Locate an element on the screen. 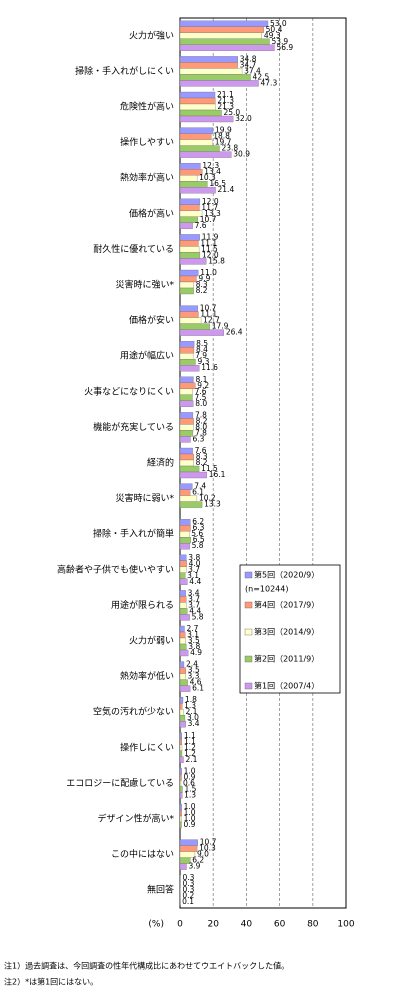 Image resolution: width=401 pixels, height=990 pixels. value-label: 5.8 is located at coordinates (198, 616).